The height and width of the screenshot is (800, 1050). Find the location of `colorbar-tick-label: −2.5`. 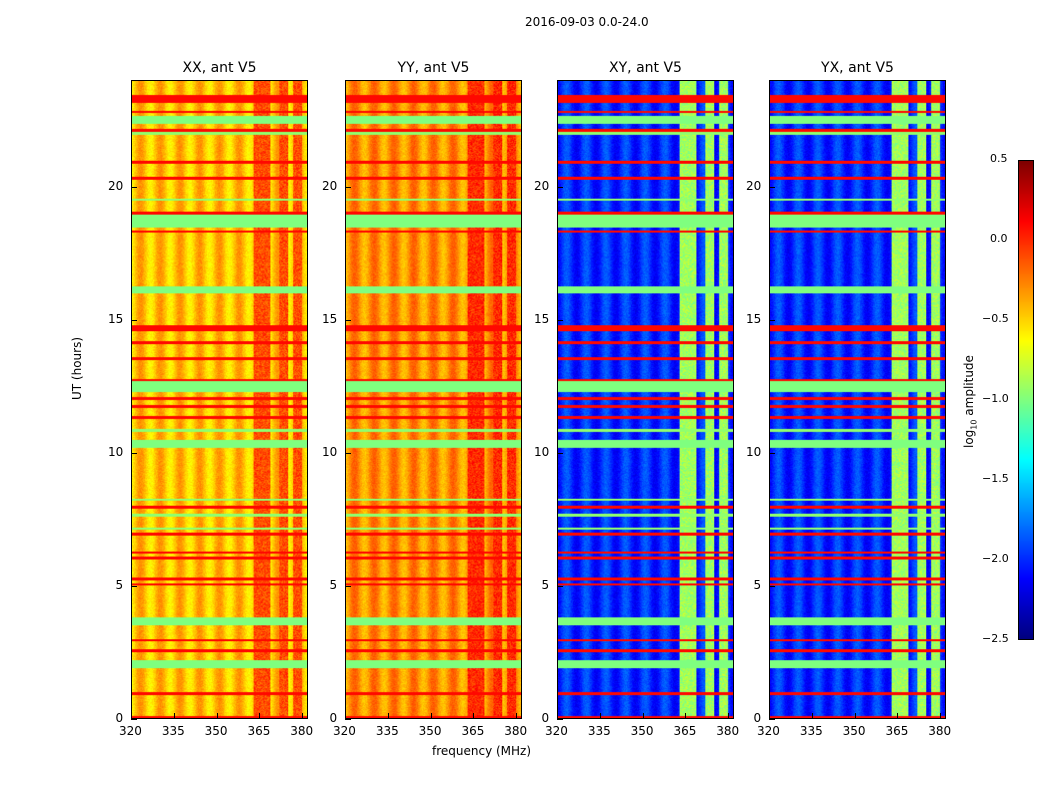

colorbar-tick-label: −2.5 is located at coordinates (995, 638).